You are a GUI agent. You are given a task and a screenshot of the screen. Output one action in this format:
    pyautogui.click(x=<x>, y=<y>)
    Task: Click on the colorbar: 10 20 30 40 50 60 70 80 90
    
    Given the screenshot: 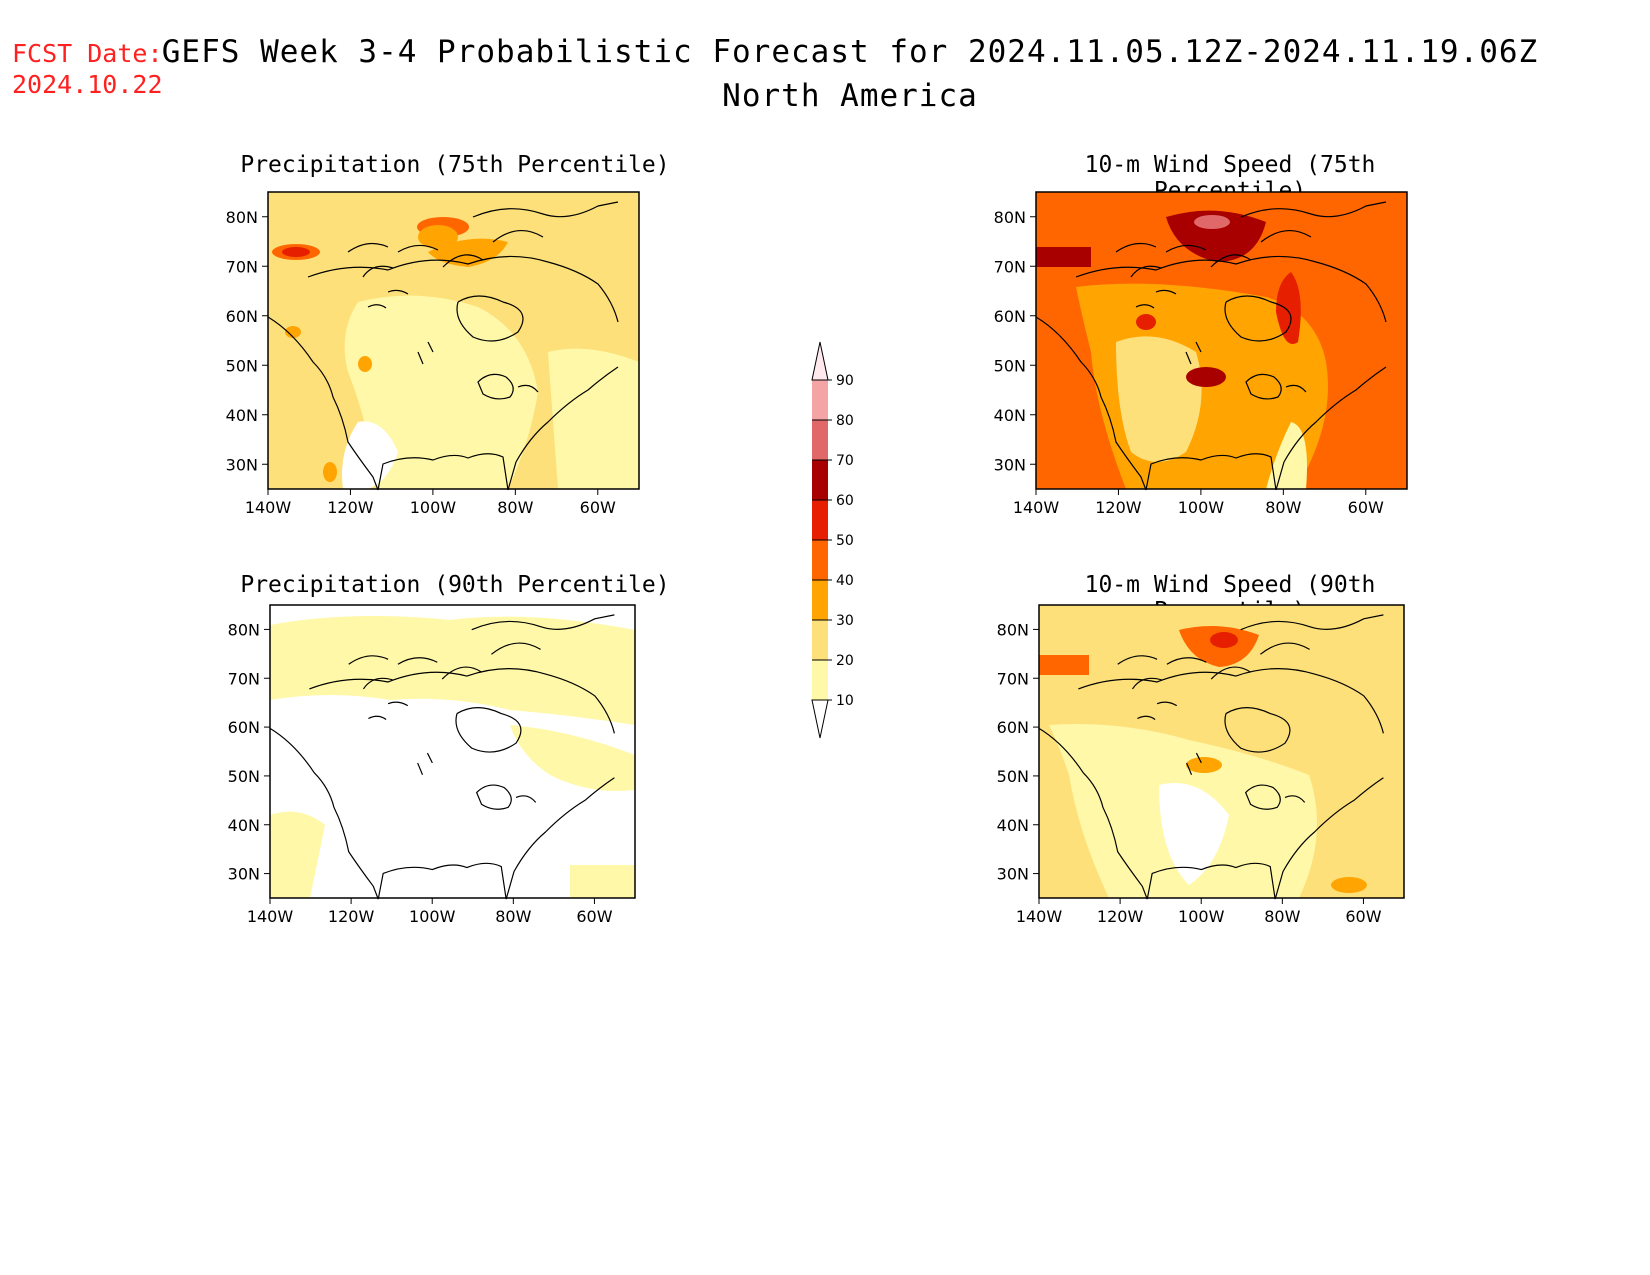 What is the action you would take?
    pyautogui.click(x=832, y=540)
    